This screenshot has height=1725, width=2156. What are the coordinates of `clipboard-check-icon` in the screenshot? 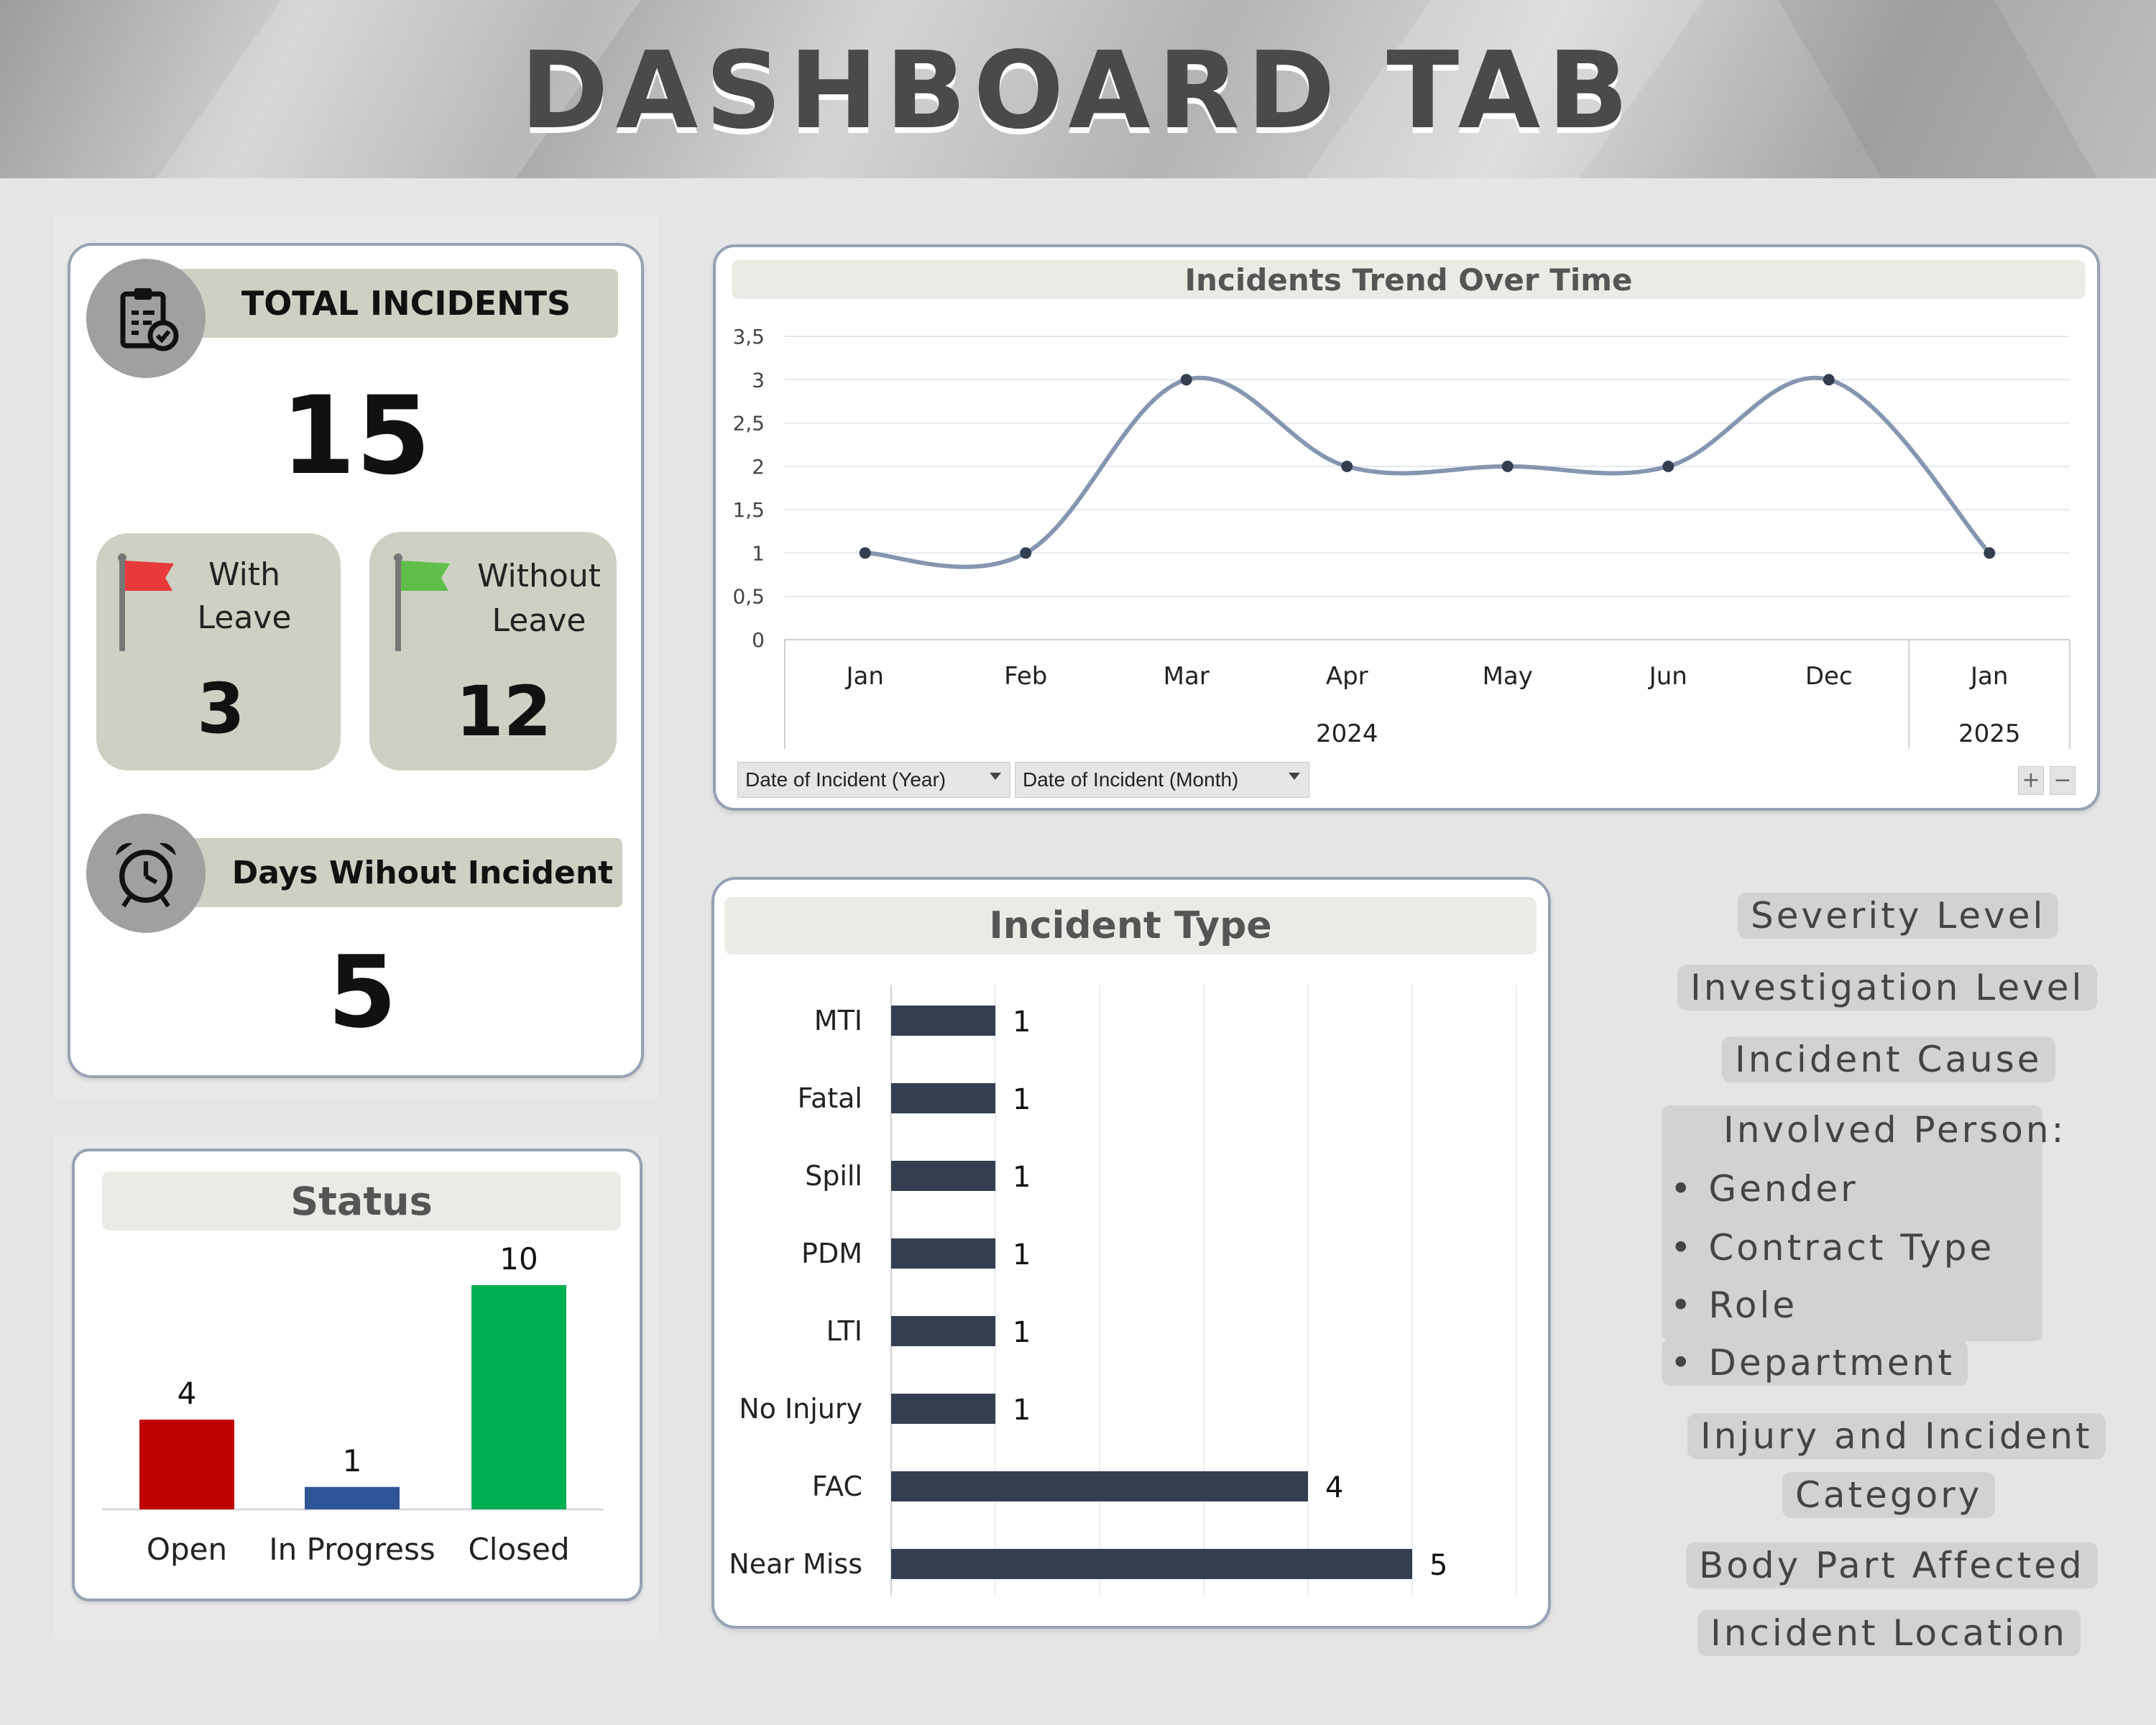 It's located at (146, 318).